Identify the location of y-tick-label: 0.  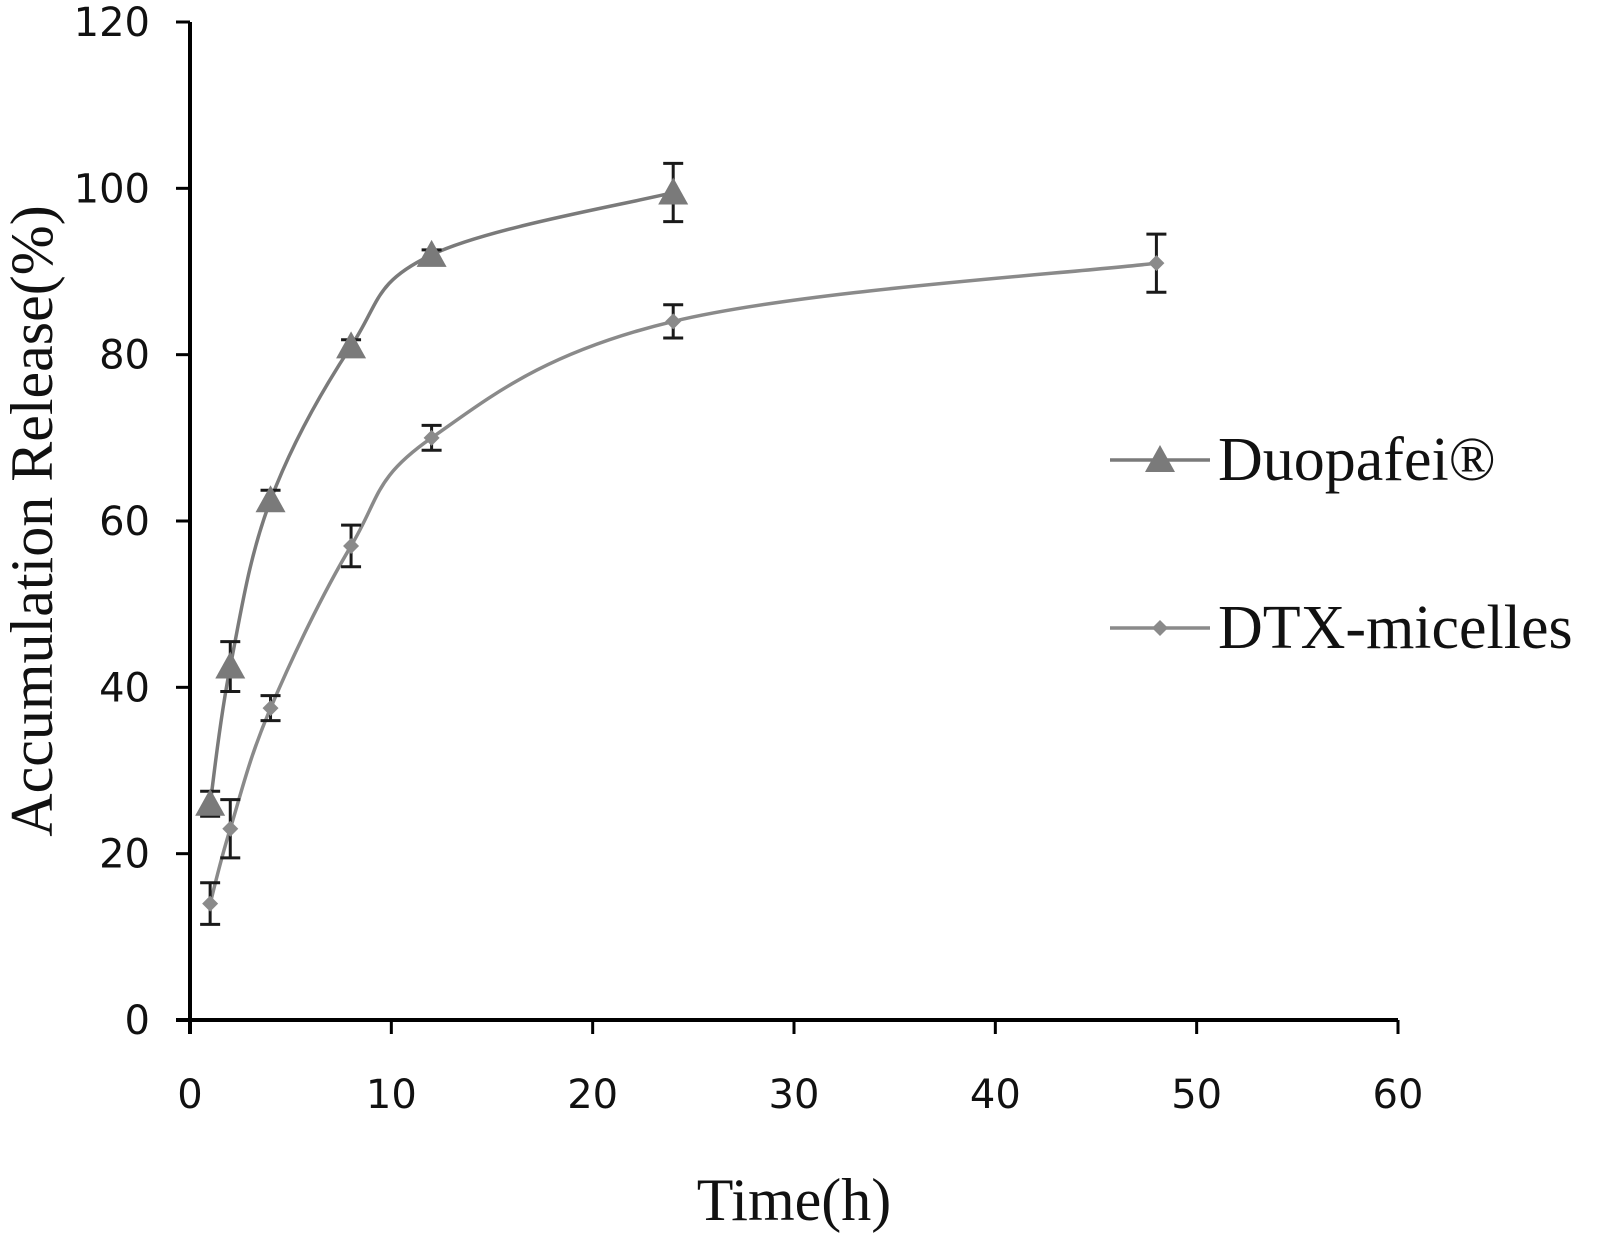
(137, 1021).